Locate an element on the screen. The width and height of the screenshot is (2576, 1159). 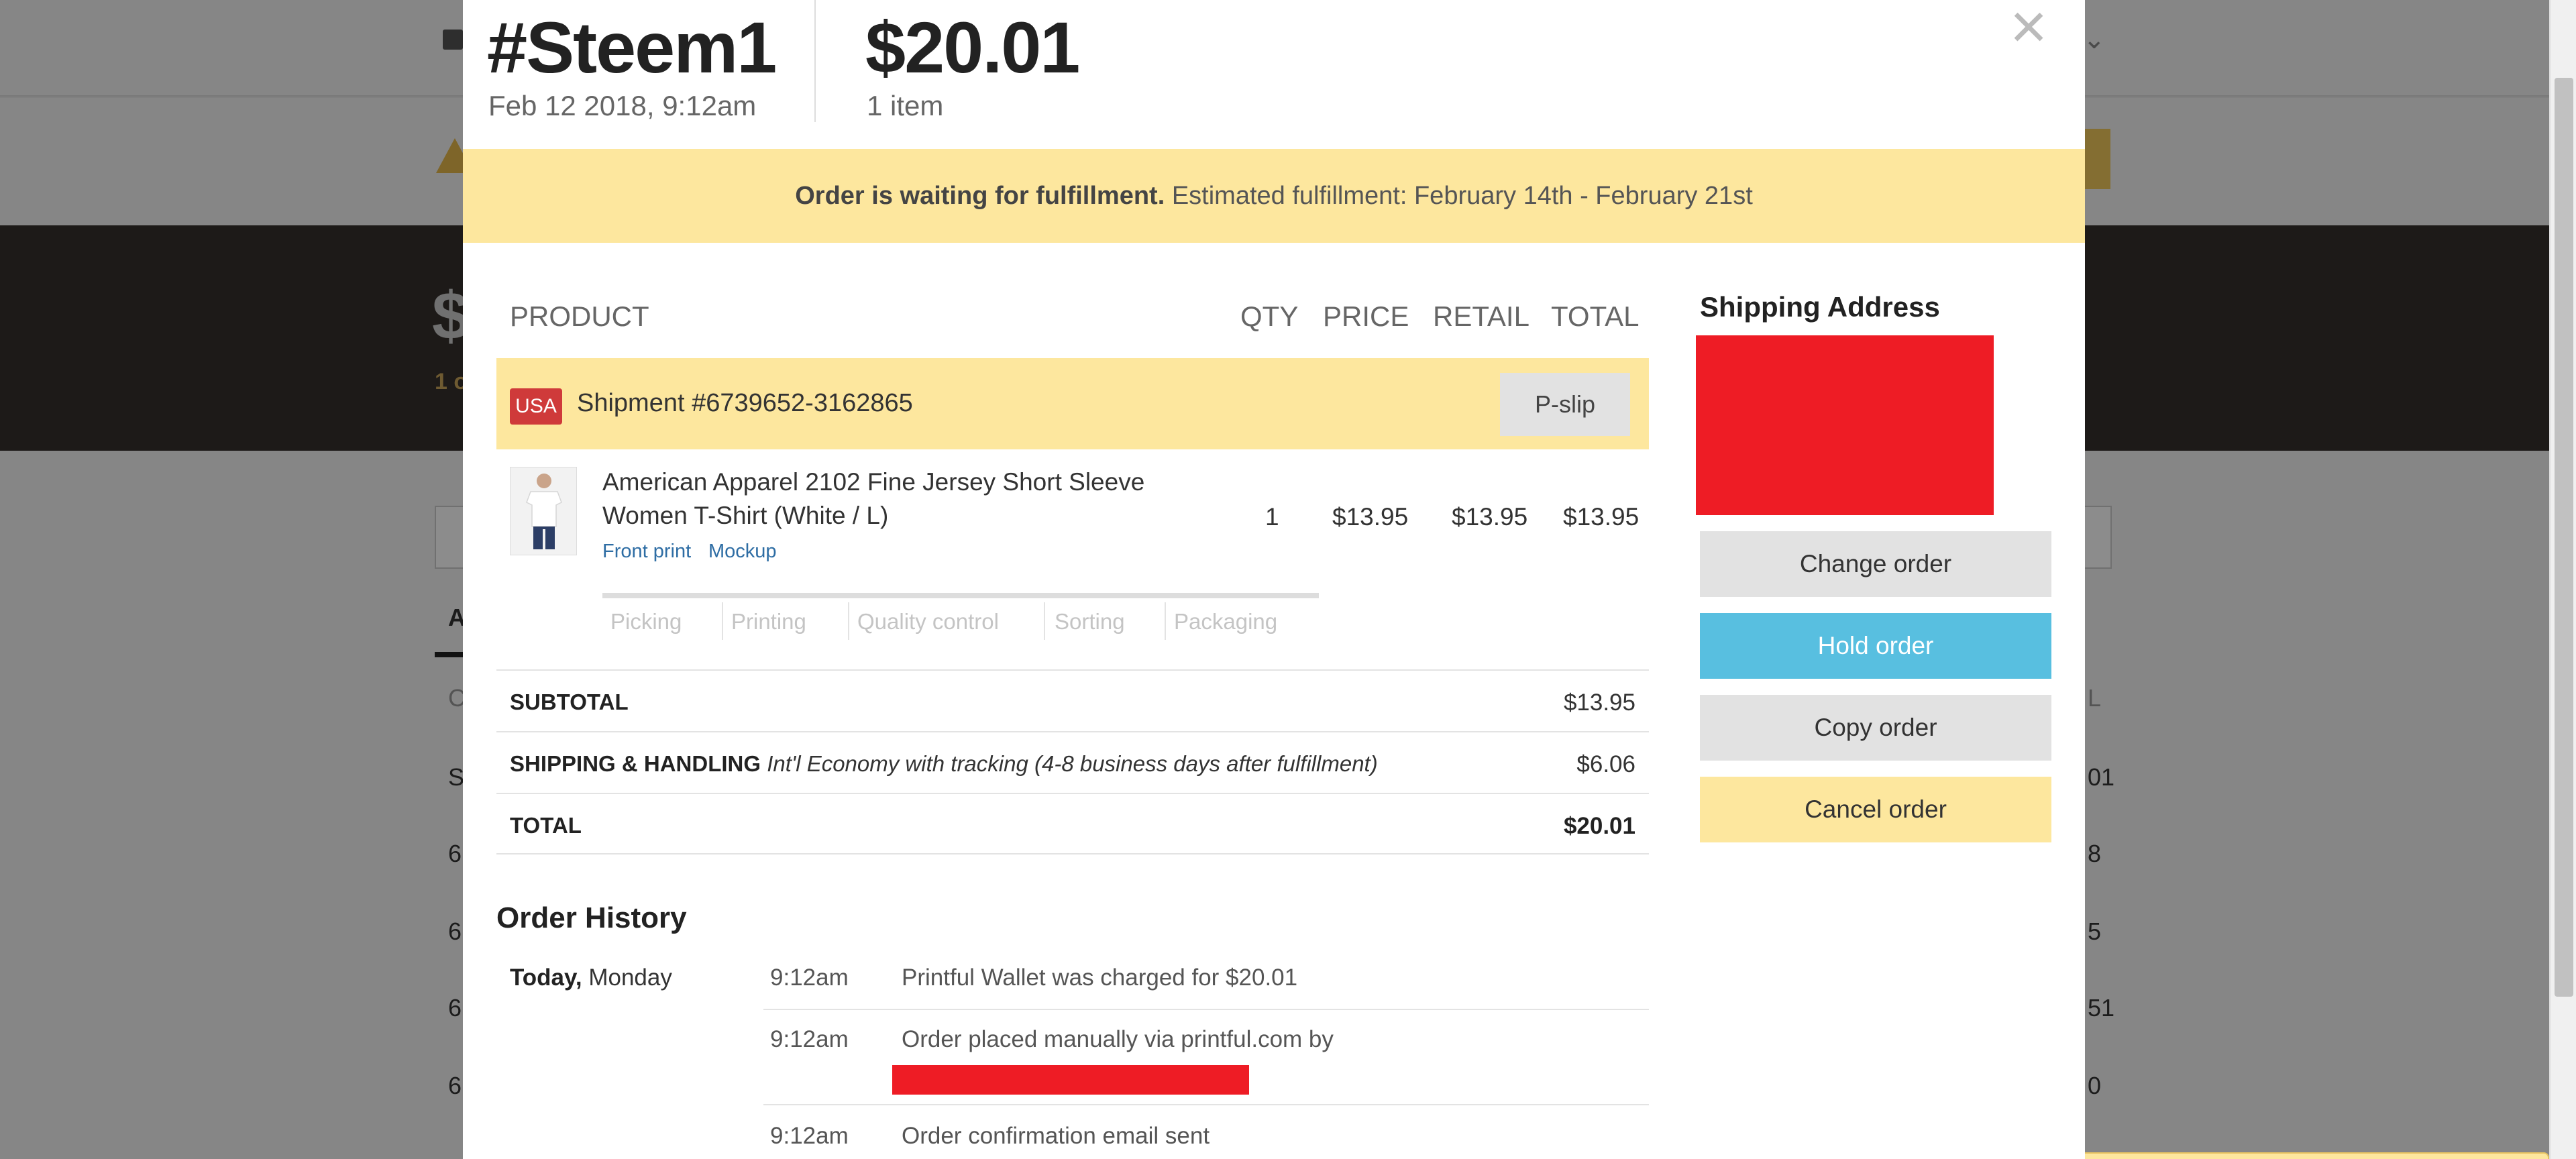
header-retail: RETAIL is located at coordinates (1481, 316).